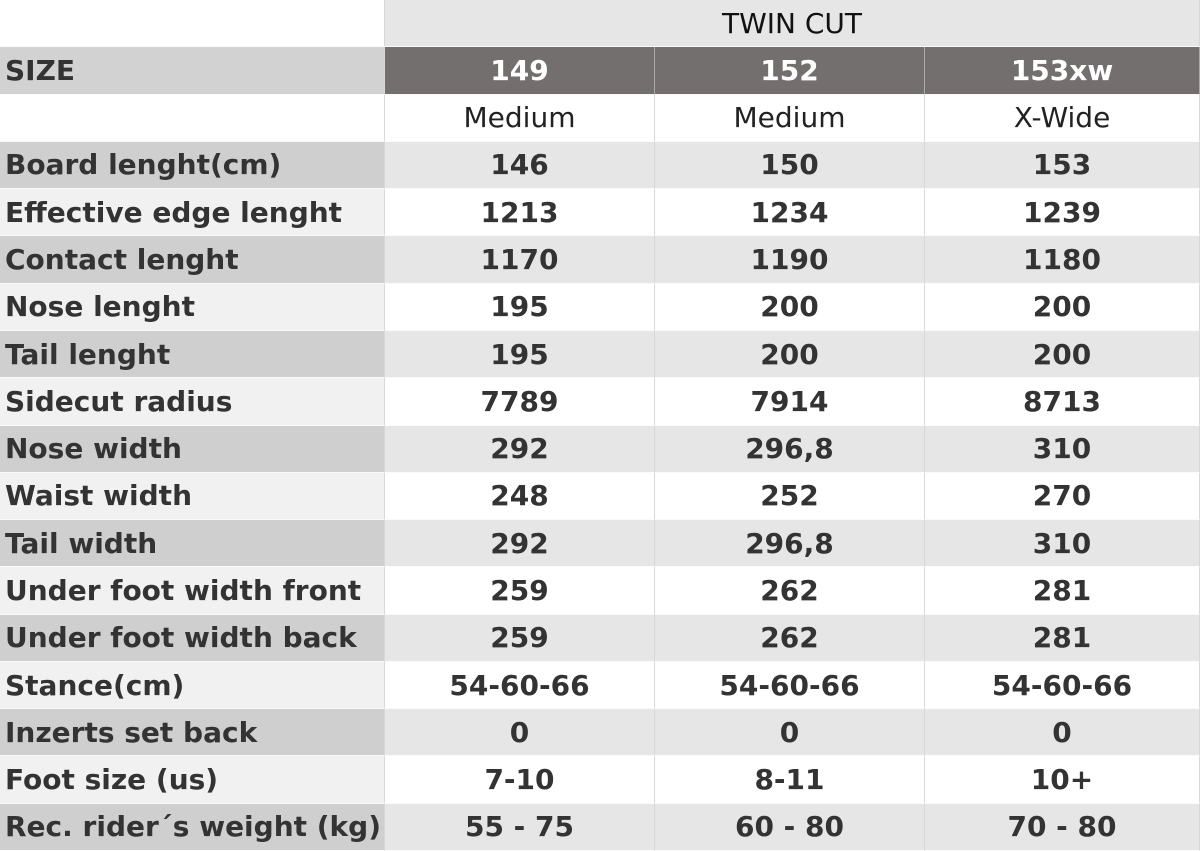  What do you see at coordinates (792, 24) in the screenshot?
I see `table-title: TWIN CUT` at bounding box center [792, 24].